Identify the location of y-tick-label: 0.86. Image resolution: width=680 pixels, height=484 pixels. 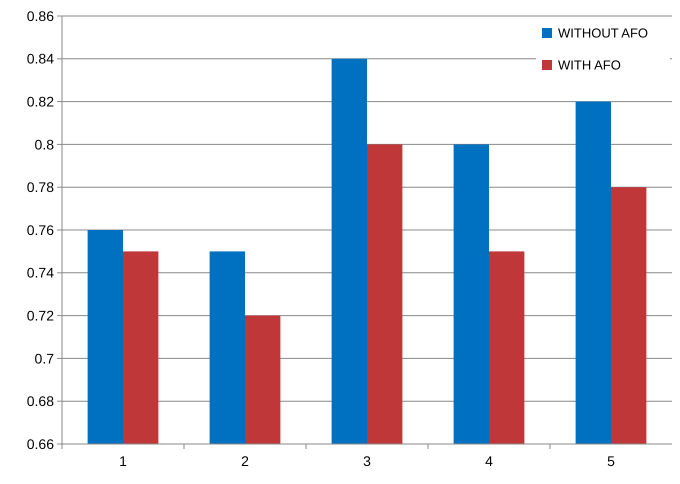
(40, 16).